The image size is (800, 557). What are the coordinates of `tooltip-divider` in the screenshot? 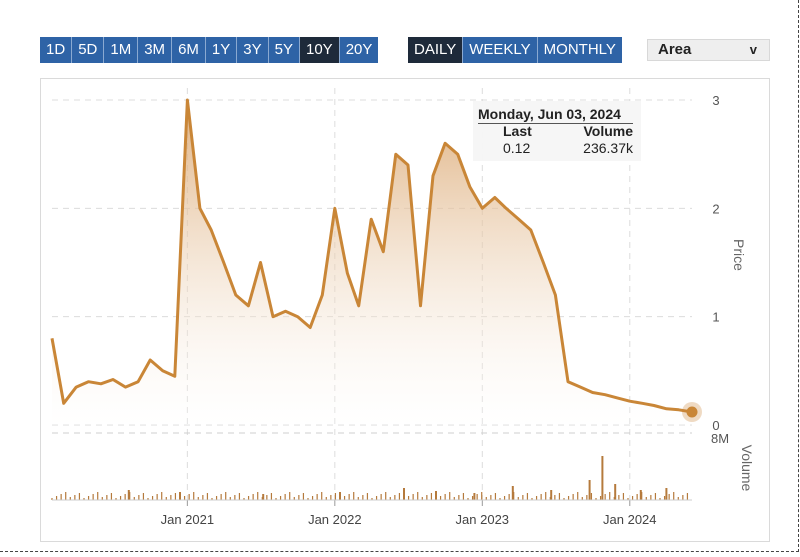 It's located at (555, 123).